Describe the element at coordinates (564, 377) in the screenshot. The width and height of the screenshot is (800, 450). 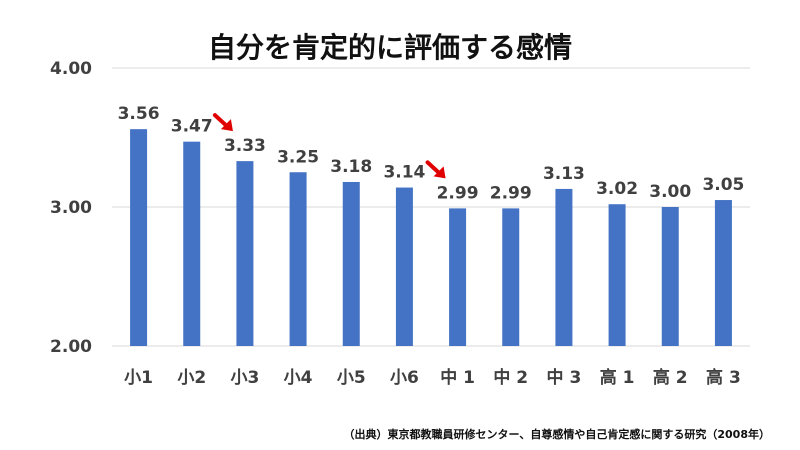
I see `x-tick-label: 中 3` at that location.